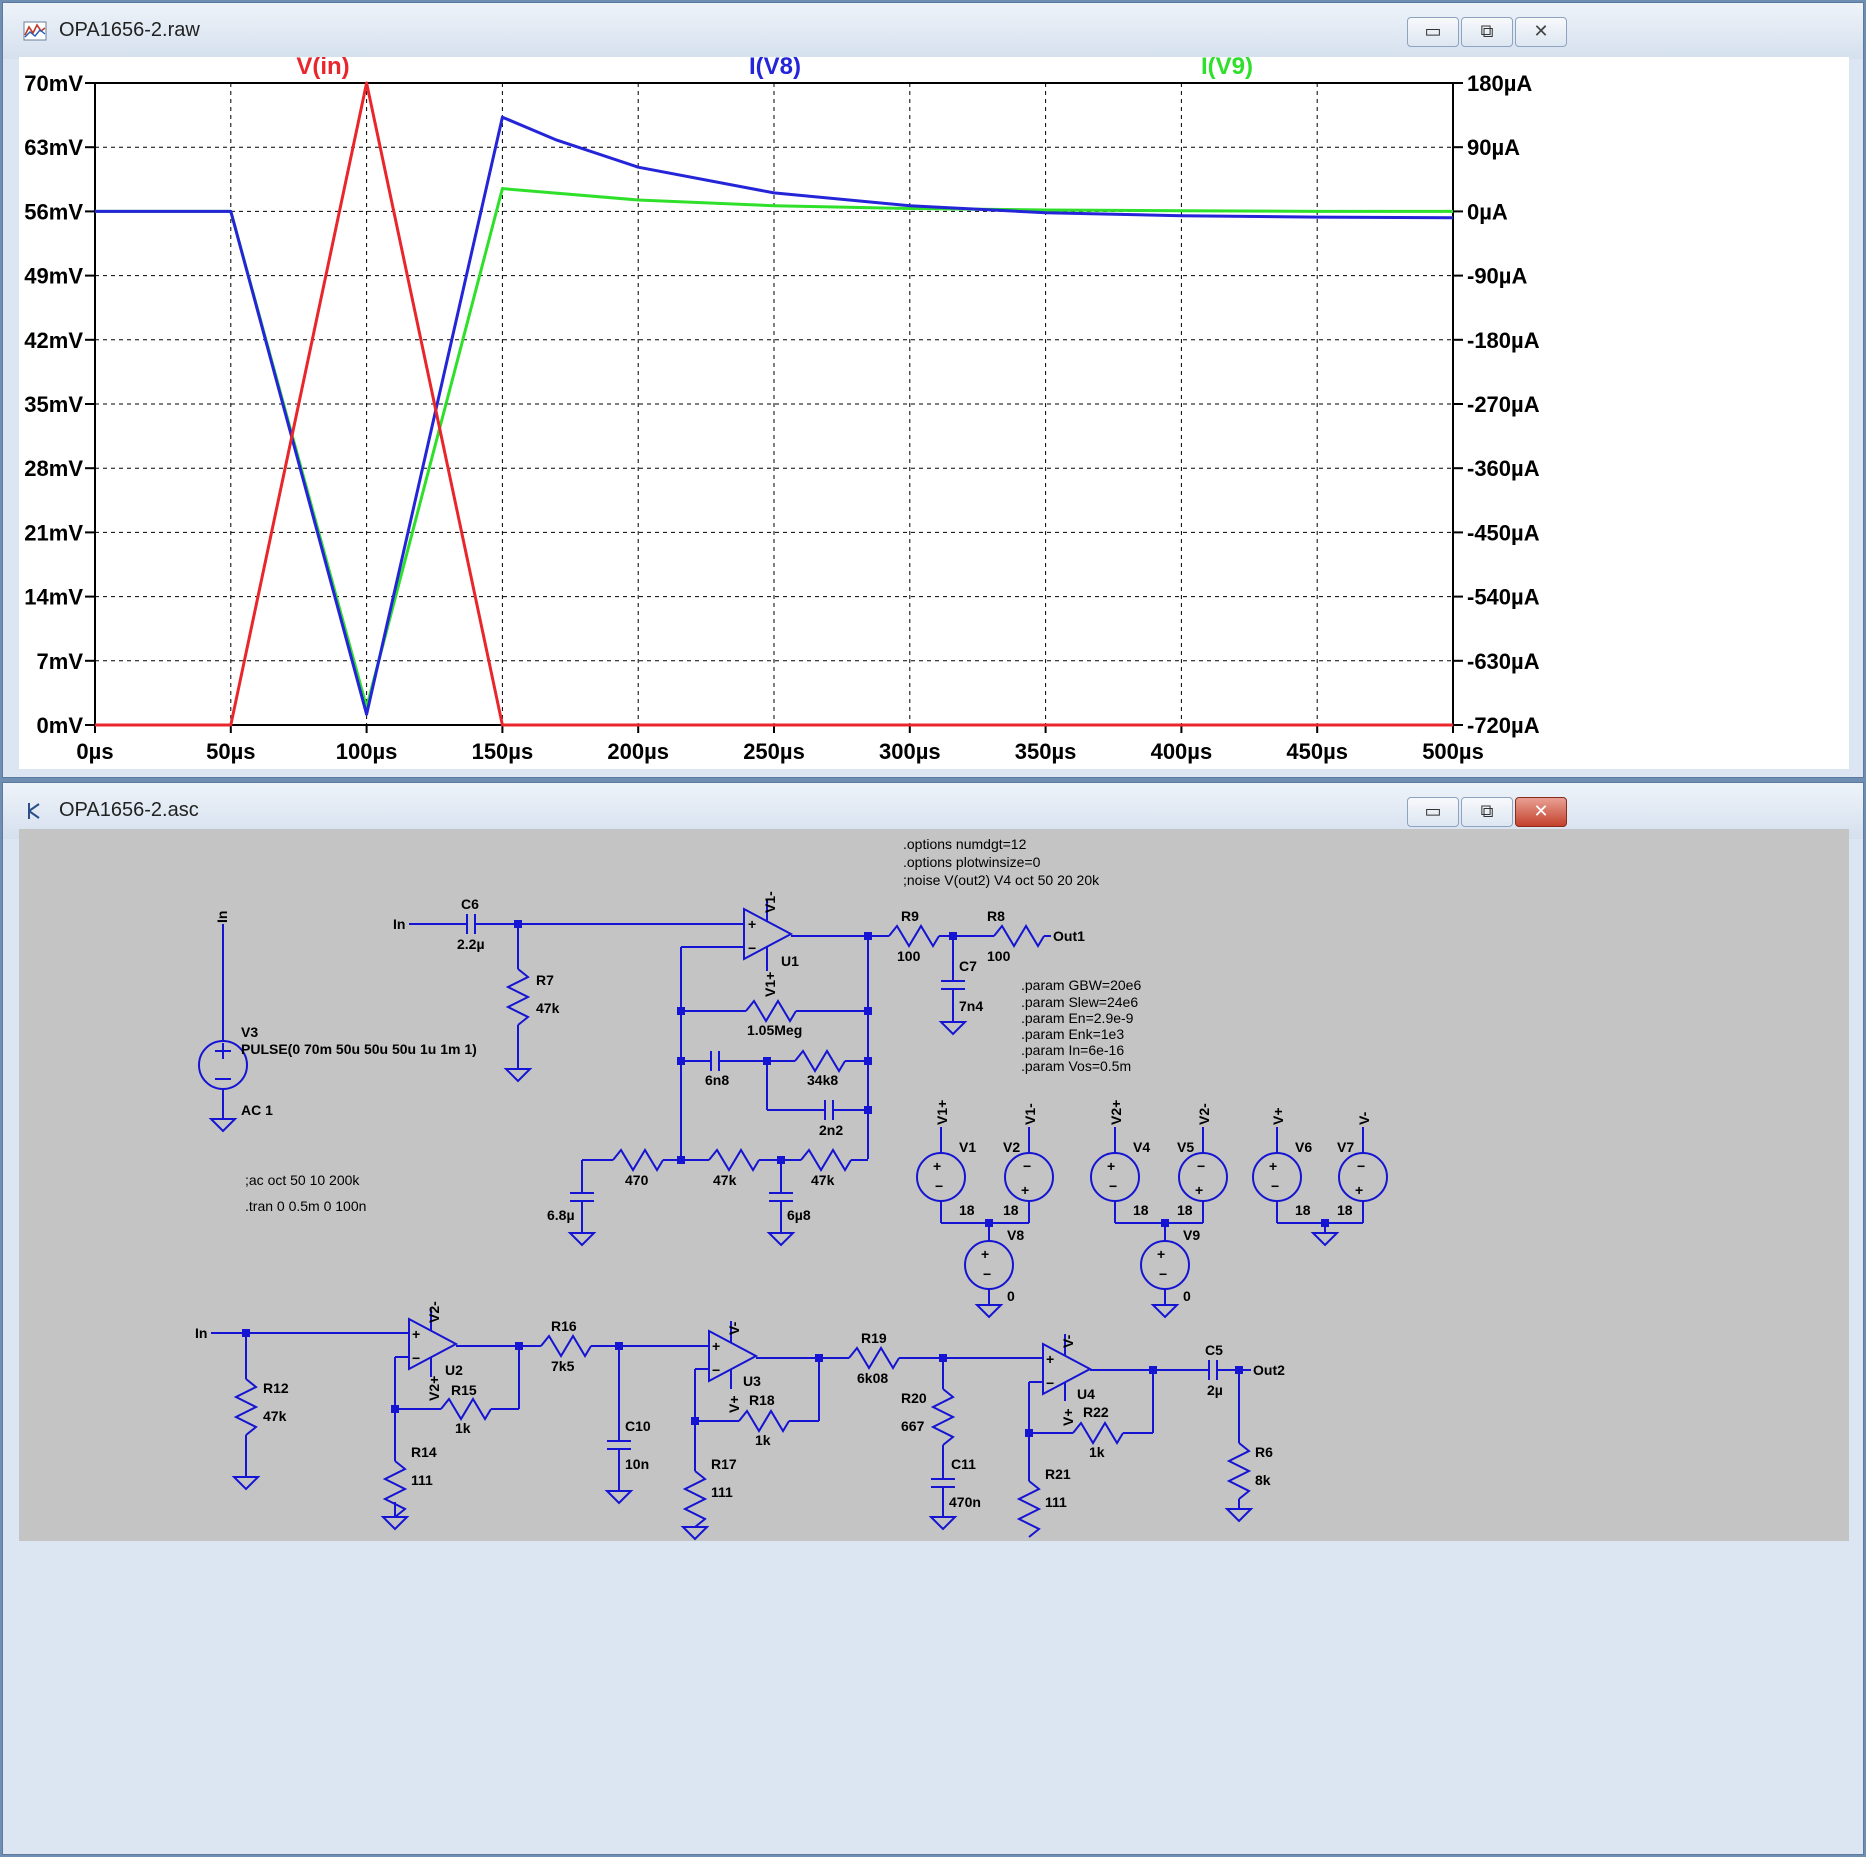  I want to click on svg-text: V-, so click(1364, 1118).